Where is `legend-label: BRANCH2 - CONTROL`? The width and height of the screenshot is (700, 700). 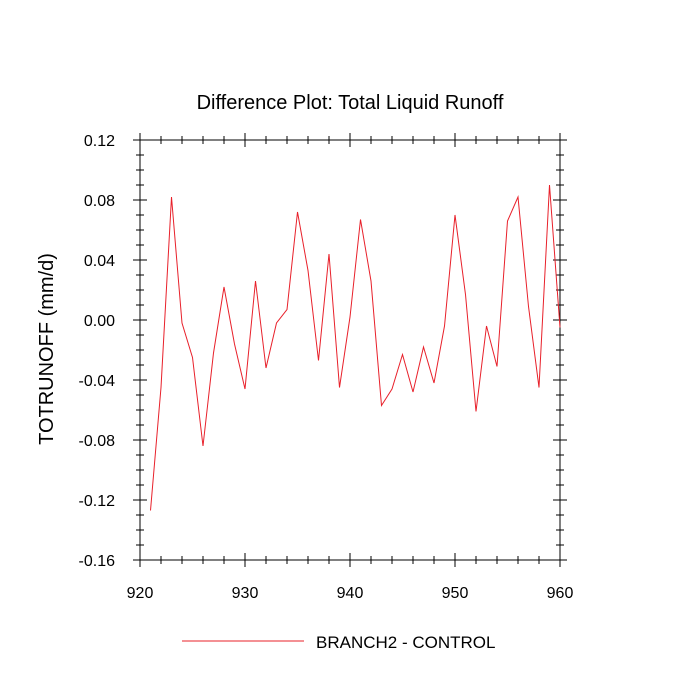 legend-label: BRANCH2 - CONTROL is located at coordinates (405, 642).